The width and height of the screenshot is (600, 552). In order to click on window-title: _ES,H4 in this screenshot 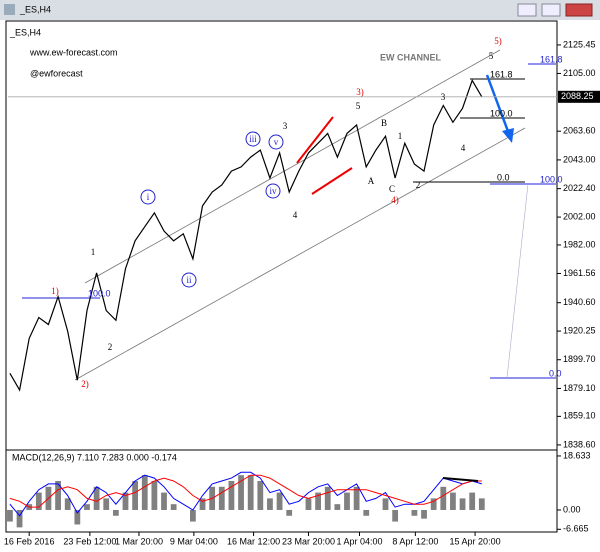, I will do `click(35, 9)`.